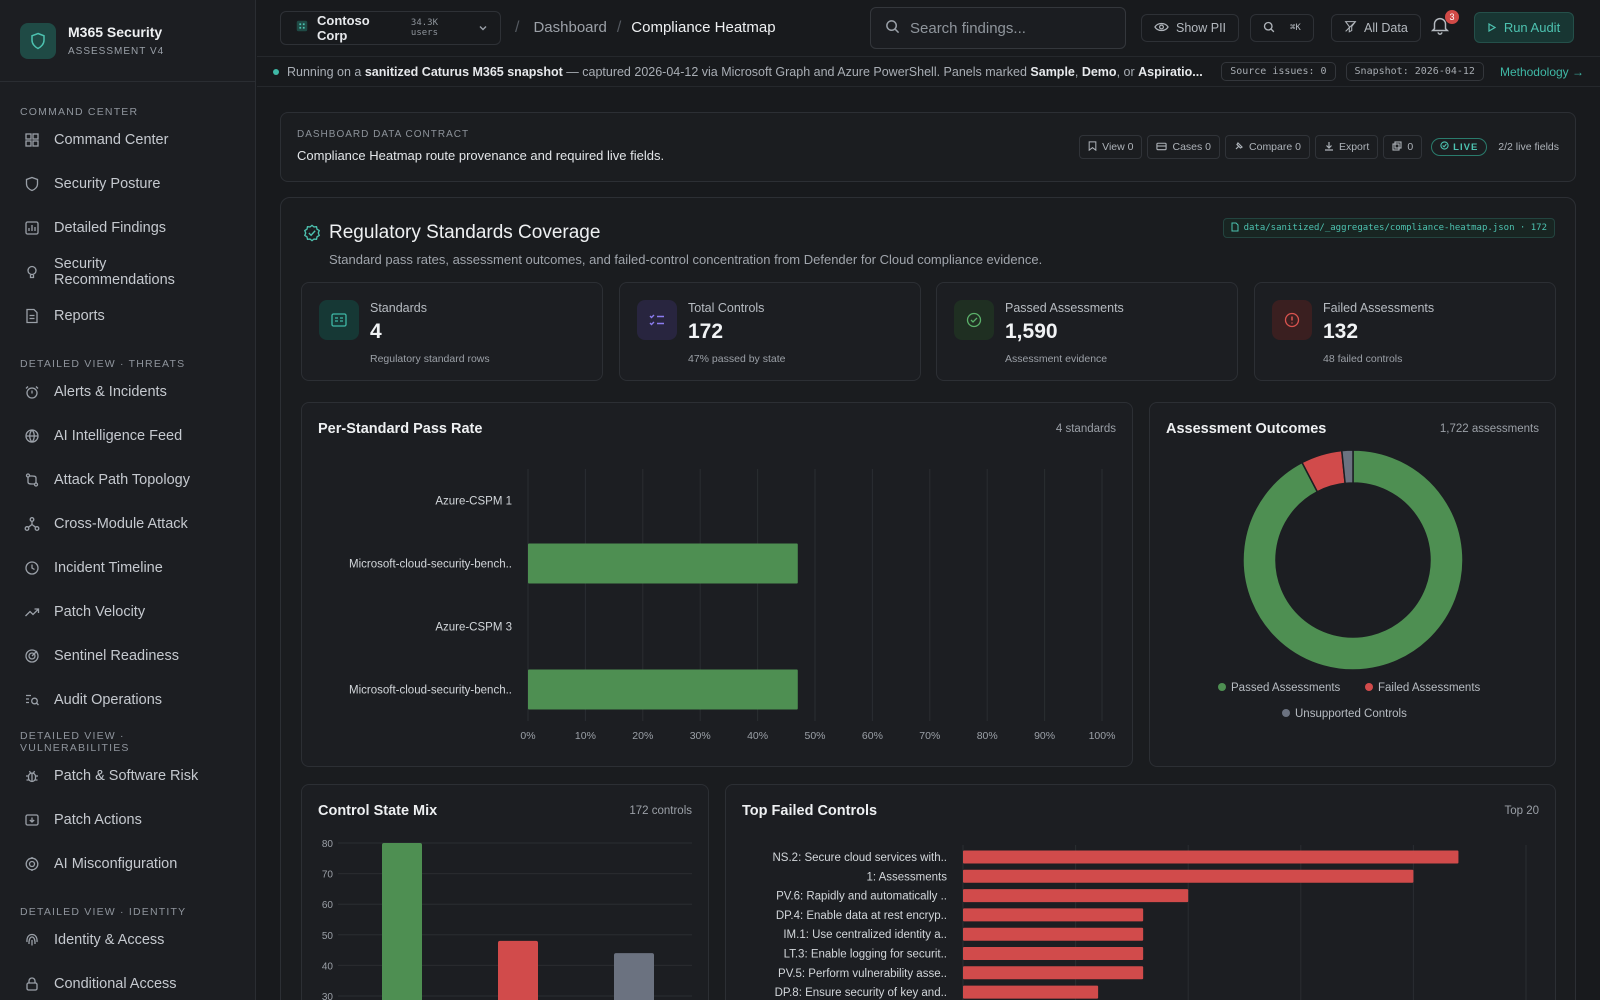 The height and width of the screenshot is (1000, 1600). I want to click on sidebar-item-patch-software-risk: Patch & Software Risk, so click(127, 776).